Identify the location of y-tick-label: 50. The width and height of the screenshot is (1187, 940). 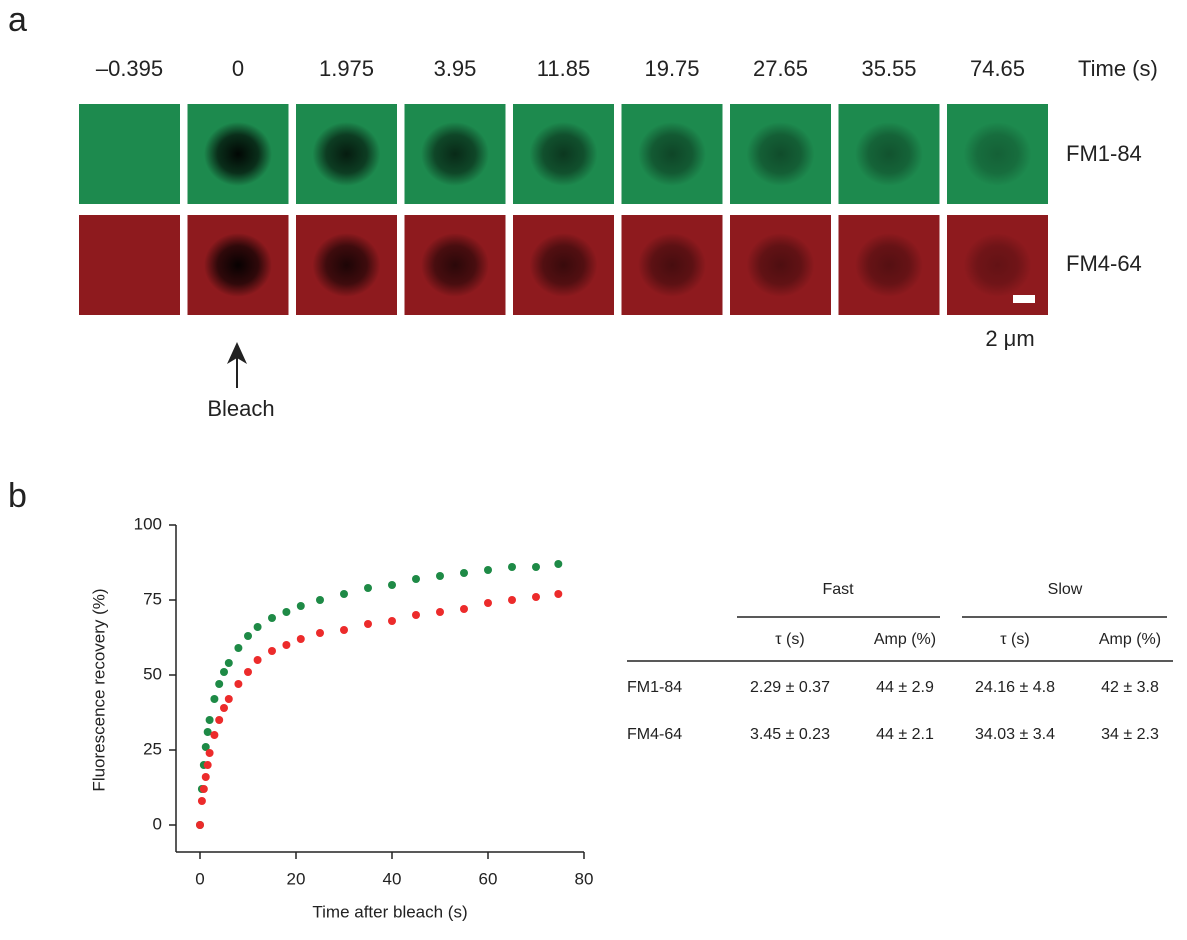
(152, 673).